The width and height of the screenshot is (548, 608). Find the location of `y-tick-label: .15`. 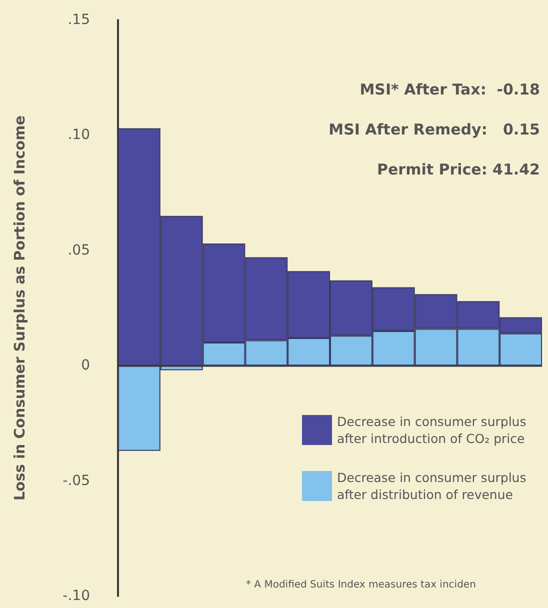

y-tick-label: .15 is located at coordinates (79, 20).